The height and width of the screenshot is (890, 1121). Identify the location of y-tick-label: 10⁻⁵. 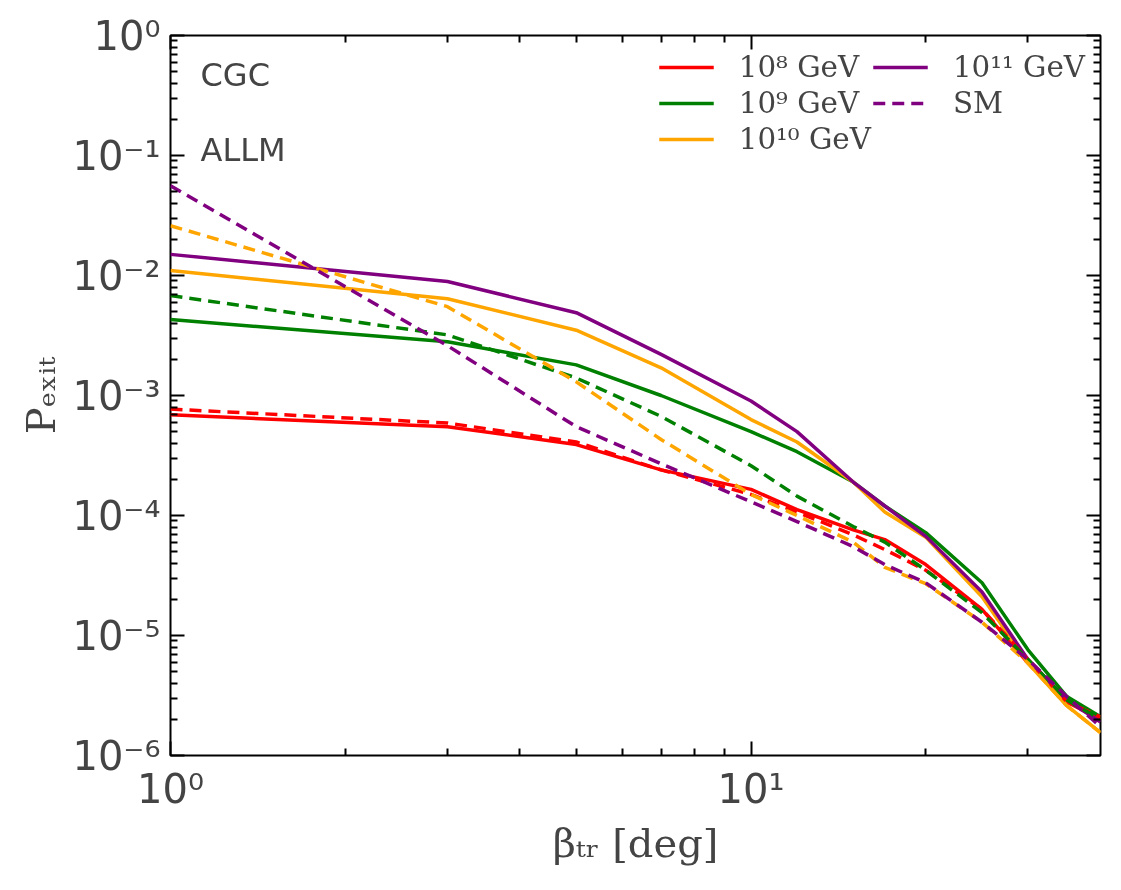
(116, 635).